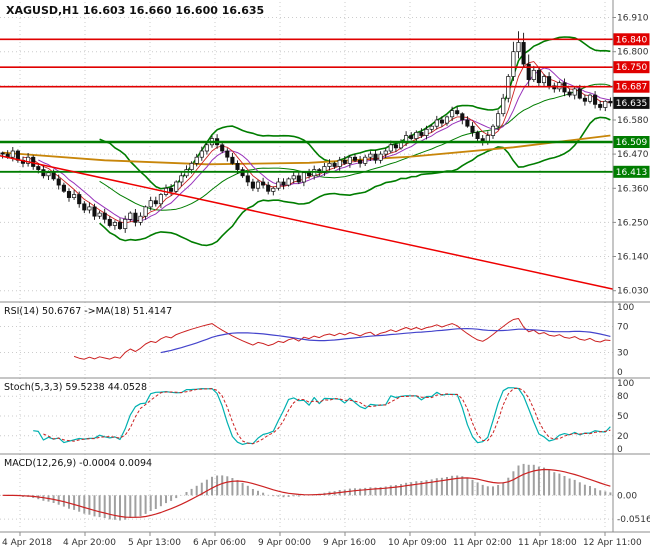 This screenshot has height=550, width=650. Describe the element at coordinates (633, 189) in the screenshot. I see `svg-text: 16.360` at that location.